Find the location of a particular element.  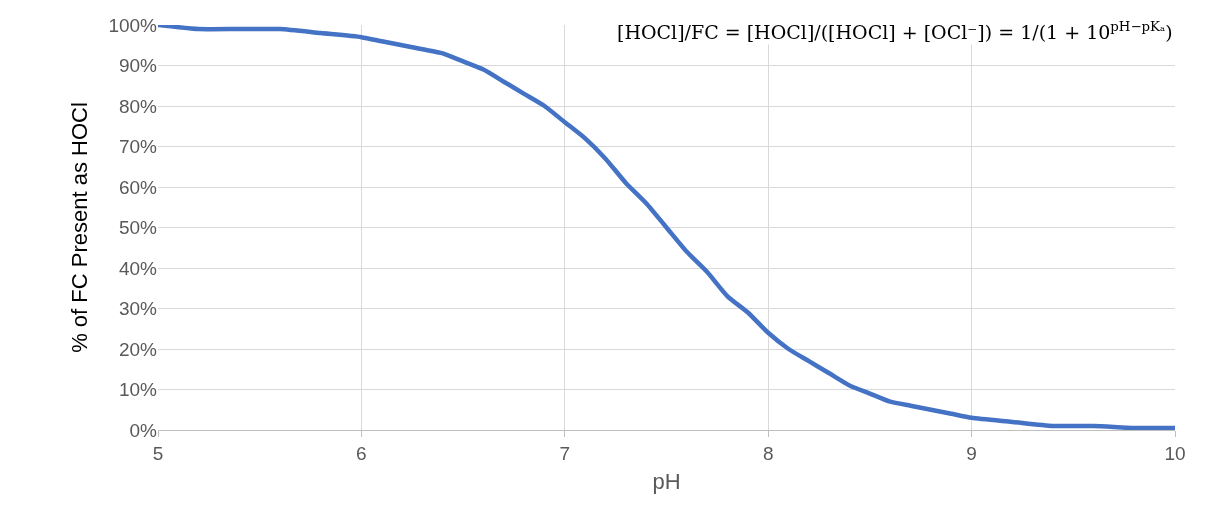

y-tick-label: 50% is located at coordinates (138, 228).